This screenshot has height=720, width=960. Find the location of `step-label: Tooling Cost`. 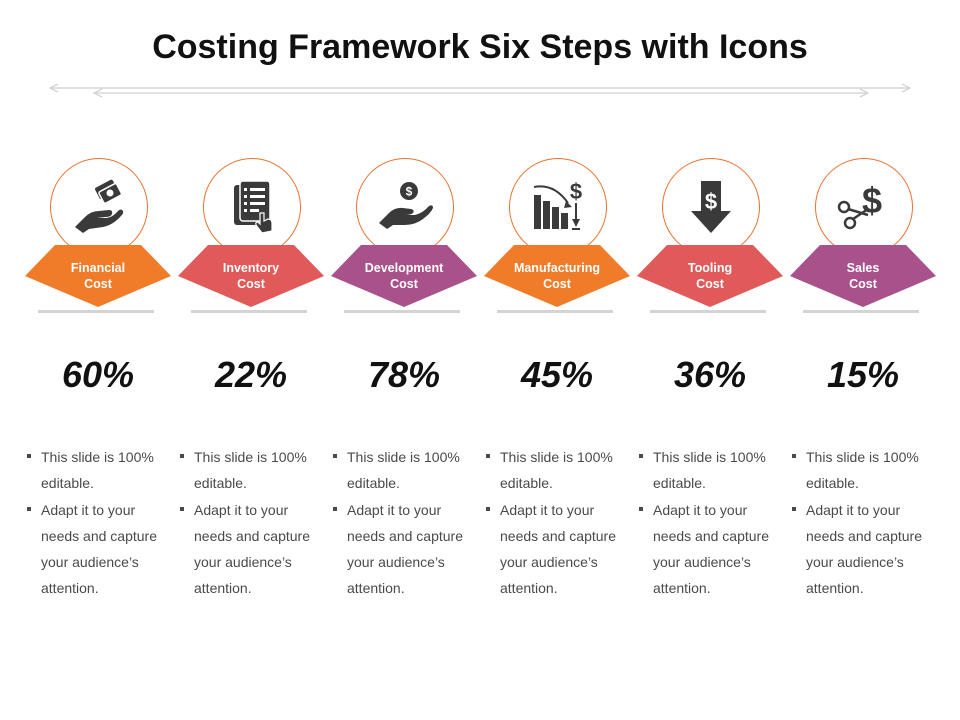

step-label: Tooling Cost is located at coordinates (710, 276).